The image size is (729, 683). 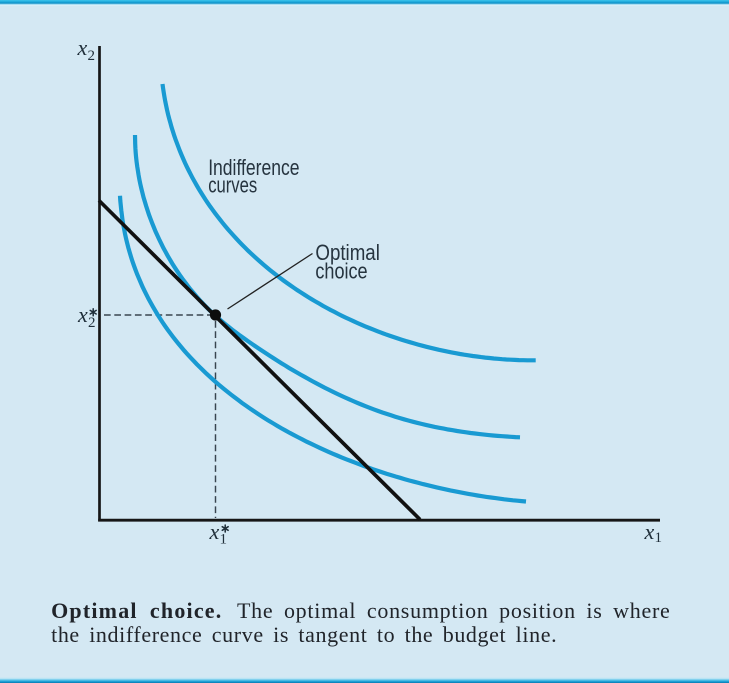 I want to click on svg-text: Indifference, so click(x=253, y=167).